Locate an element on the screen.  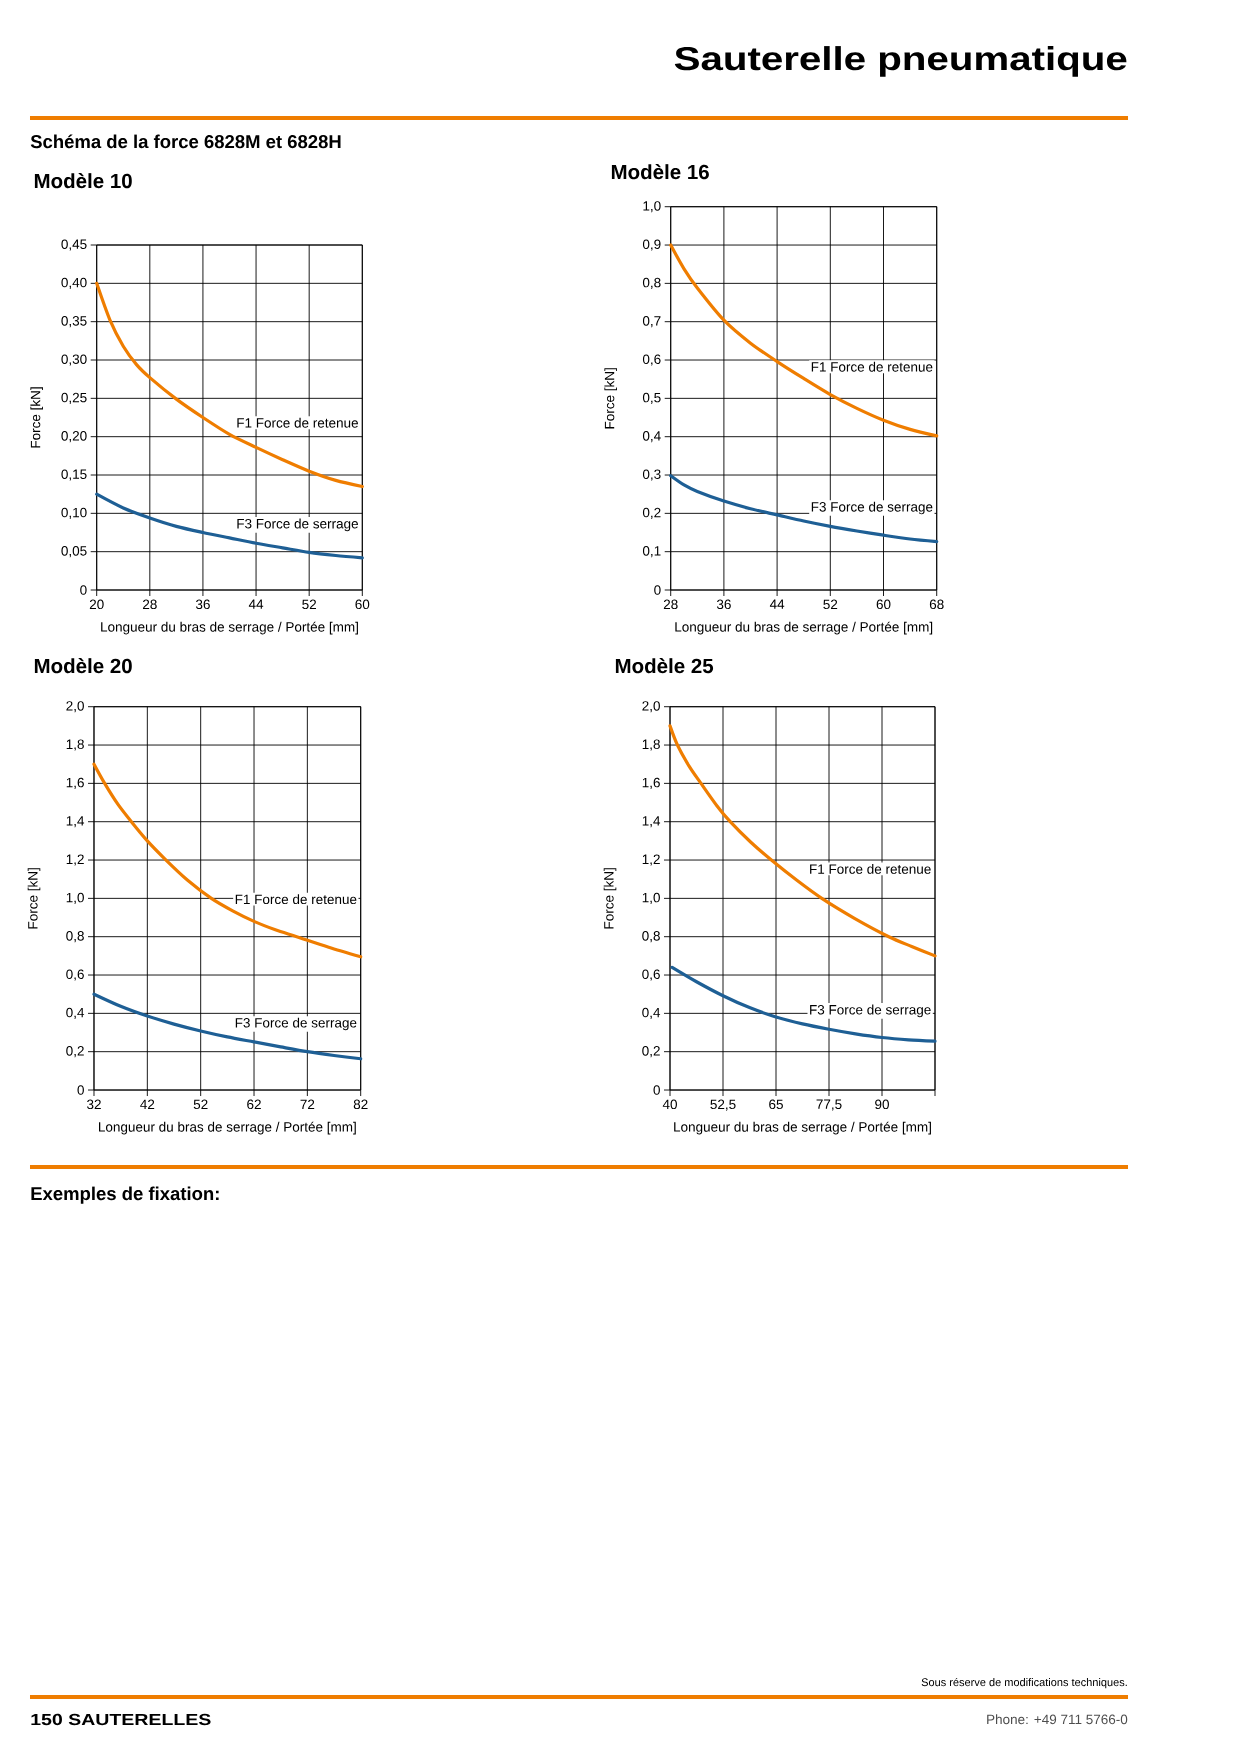
y-tick-label: 0,10 is located at coordinates (74, 513).